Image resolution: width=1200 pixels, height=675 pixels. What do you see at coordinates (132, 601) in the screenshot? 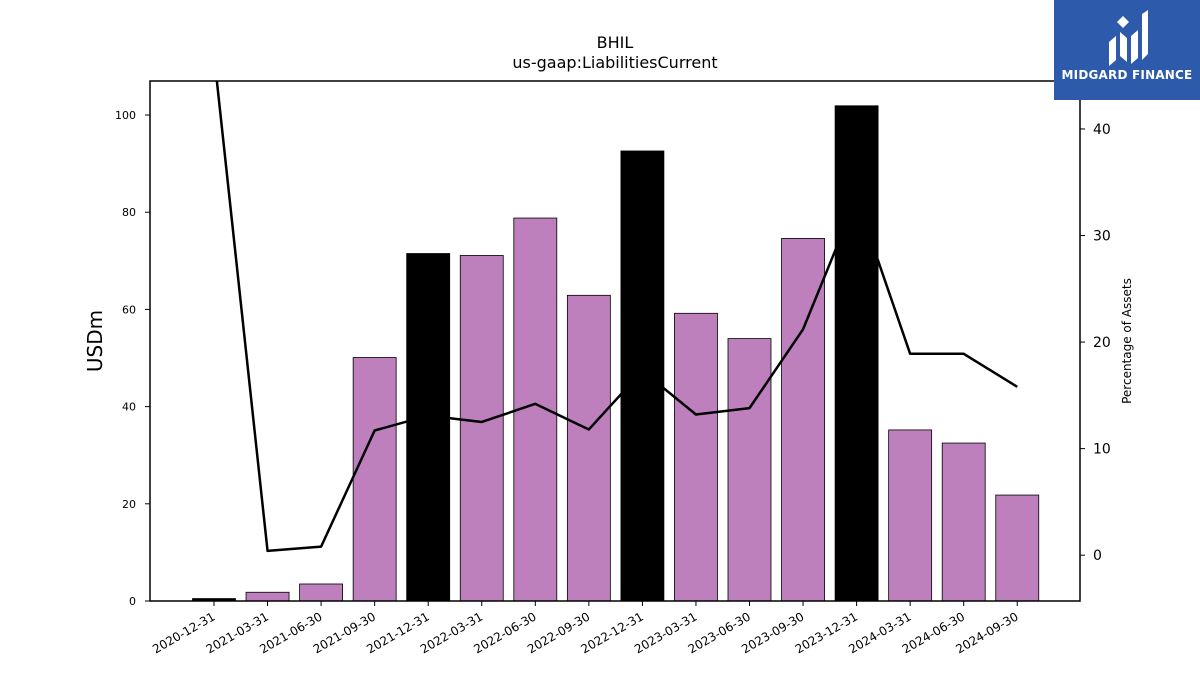
I see `y-tick-label: 0` at bounding box center [132, 601].